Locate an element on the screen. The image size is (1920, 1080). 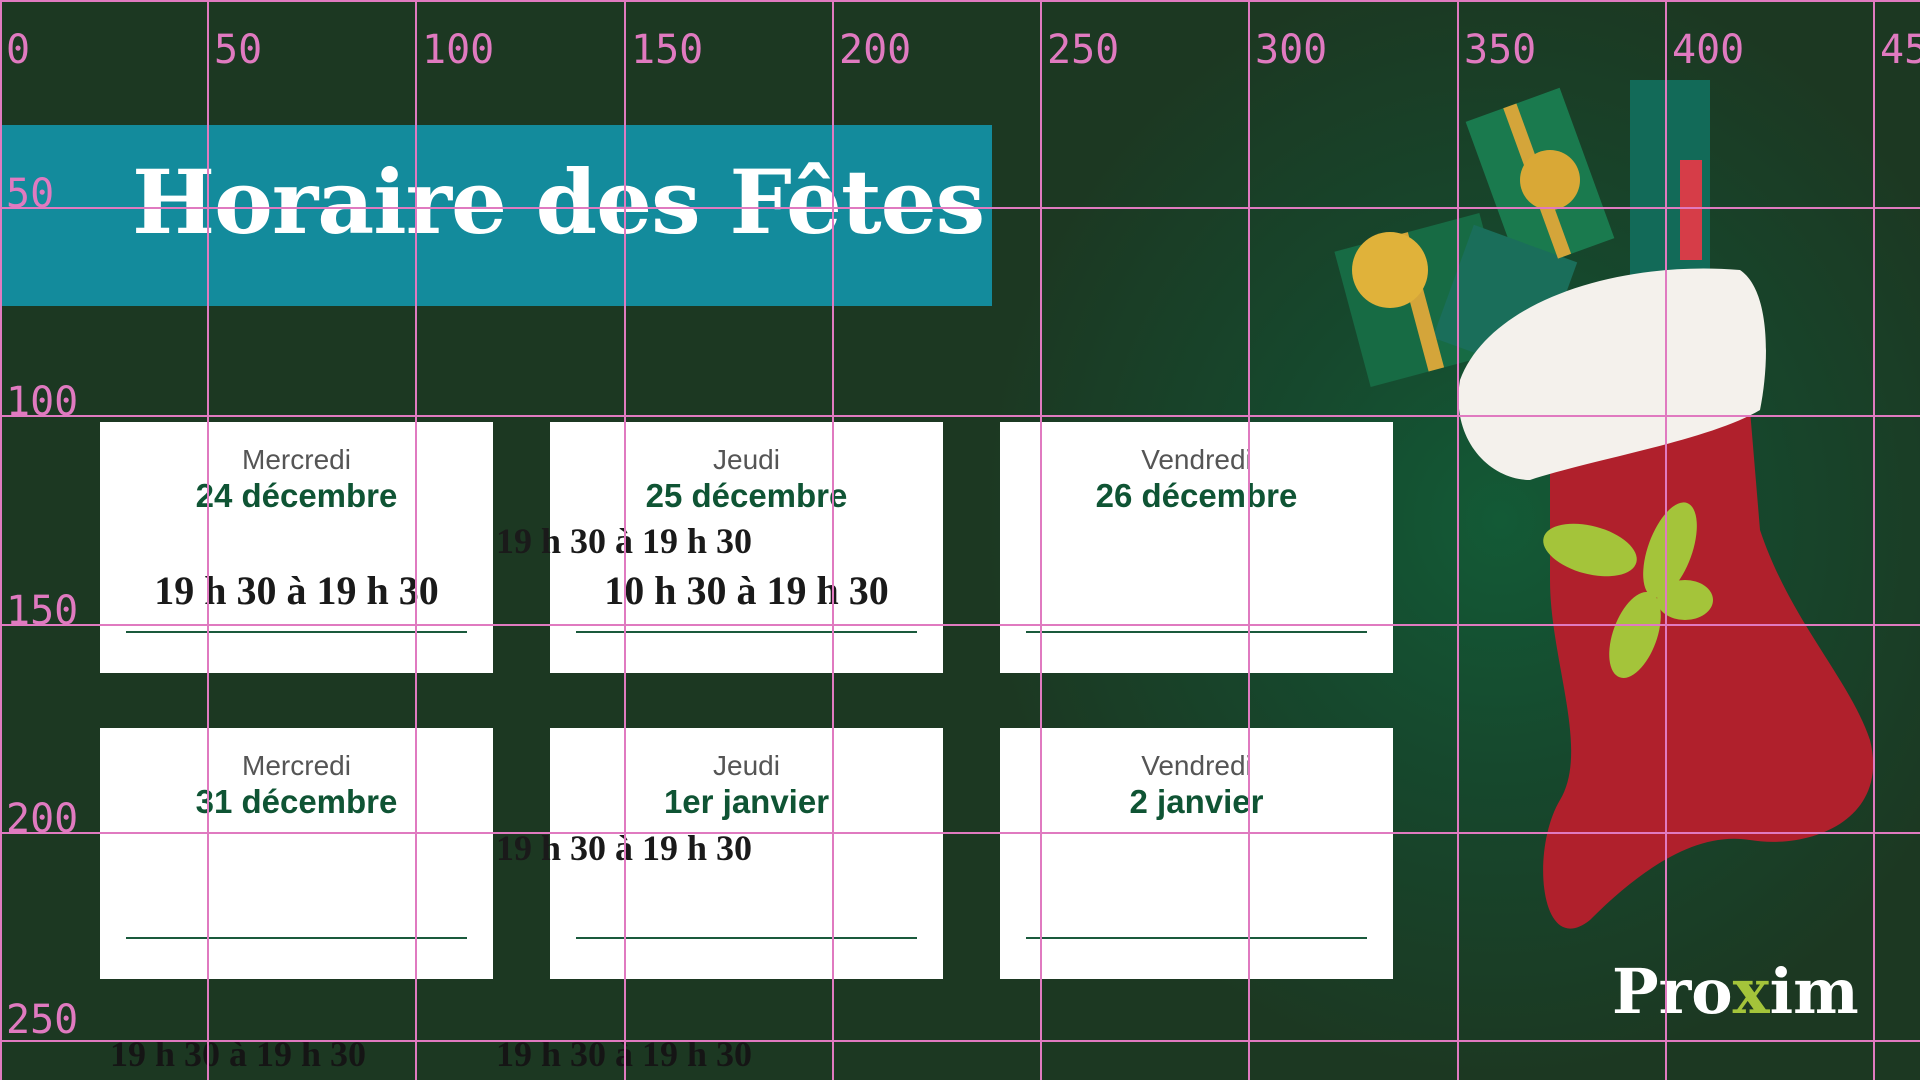
card-date: 26 décembre is located at coordinates (1196, 495).